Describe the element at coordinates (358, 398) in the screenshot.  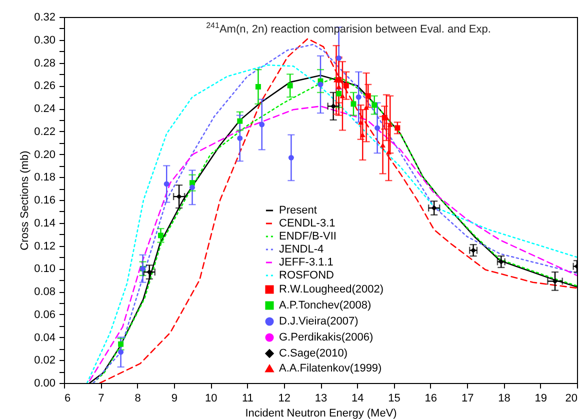
I see `x-tick-label: 14` at that location.